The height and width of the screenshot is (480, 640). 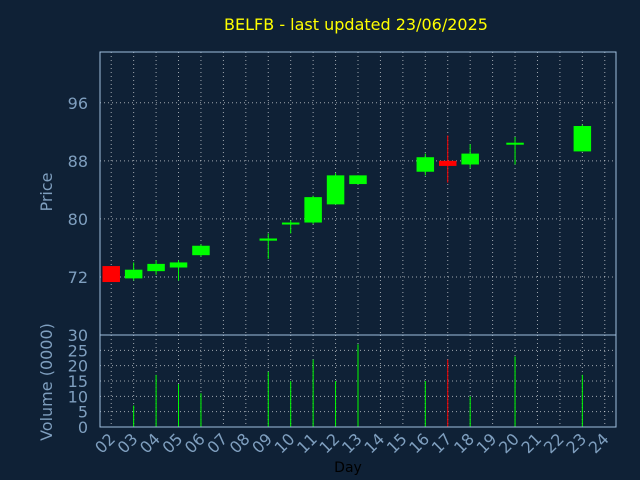 What do you see at coordinates (78, 219) in the screenshot?
I see `price-tick-label: 80` at bounding box center [78, 219].